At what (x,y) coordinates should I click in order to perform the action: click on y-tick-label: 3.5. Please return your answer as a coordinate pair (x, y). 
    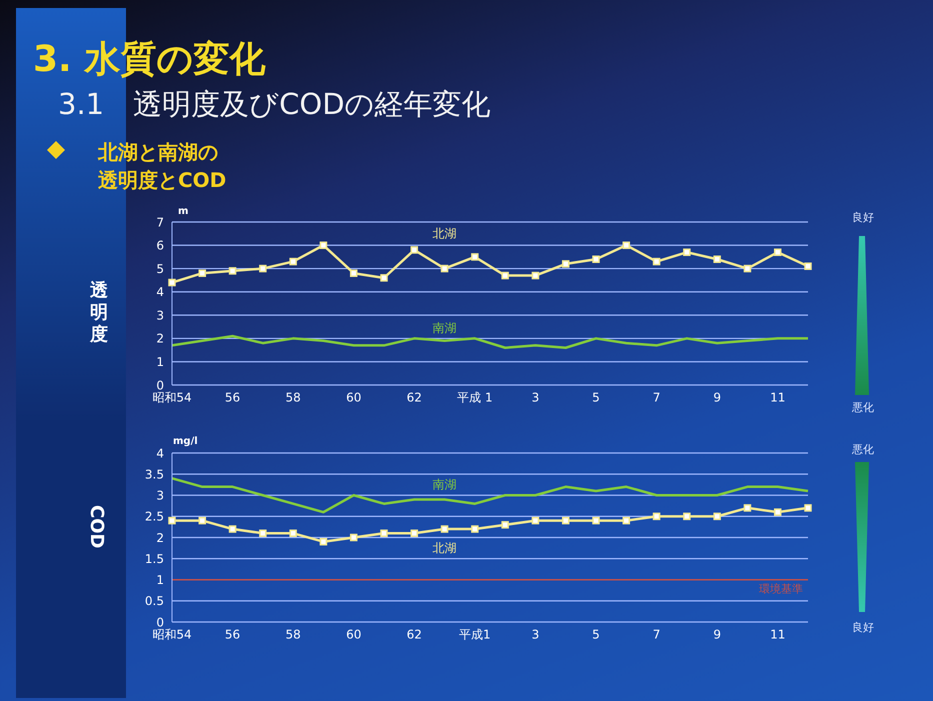
    Looking at the image, I should click on (154, 474).